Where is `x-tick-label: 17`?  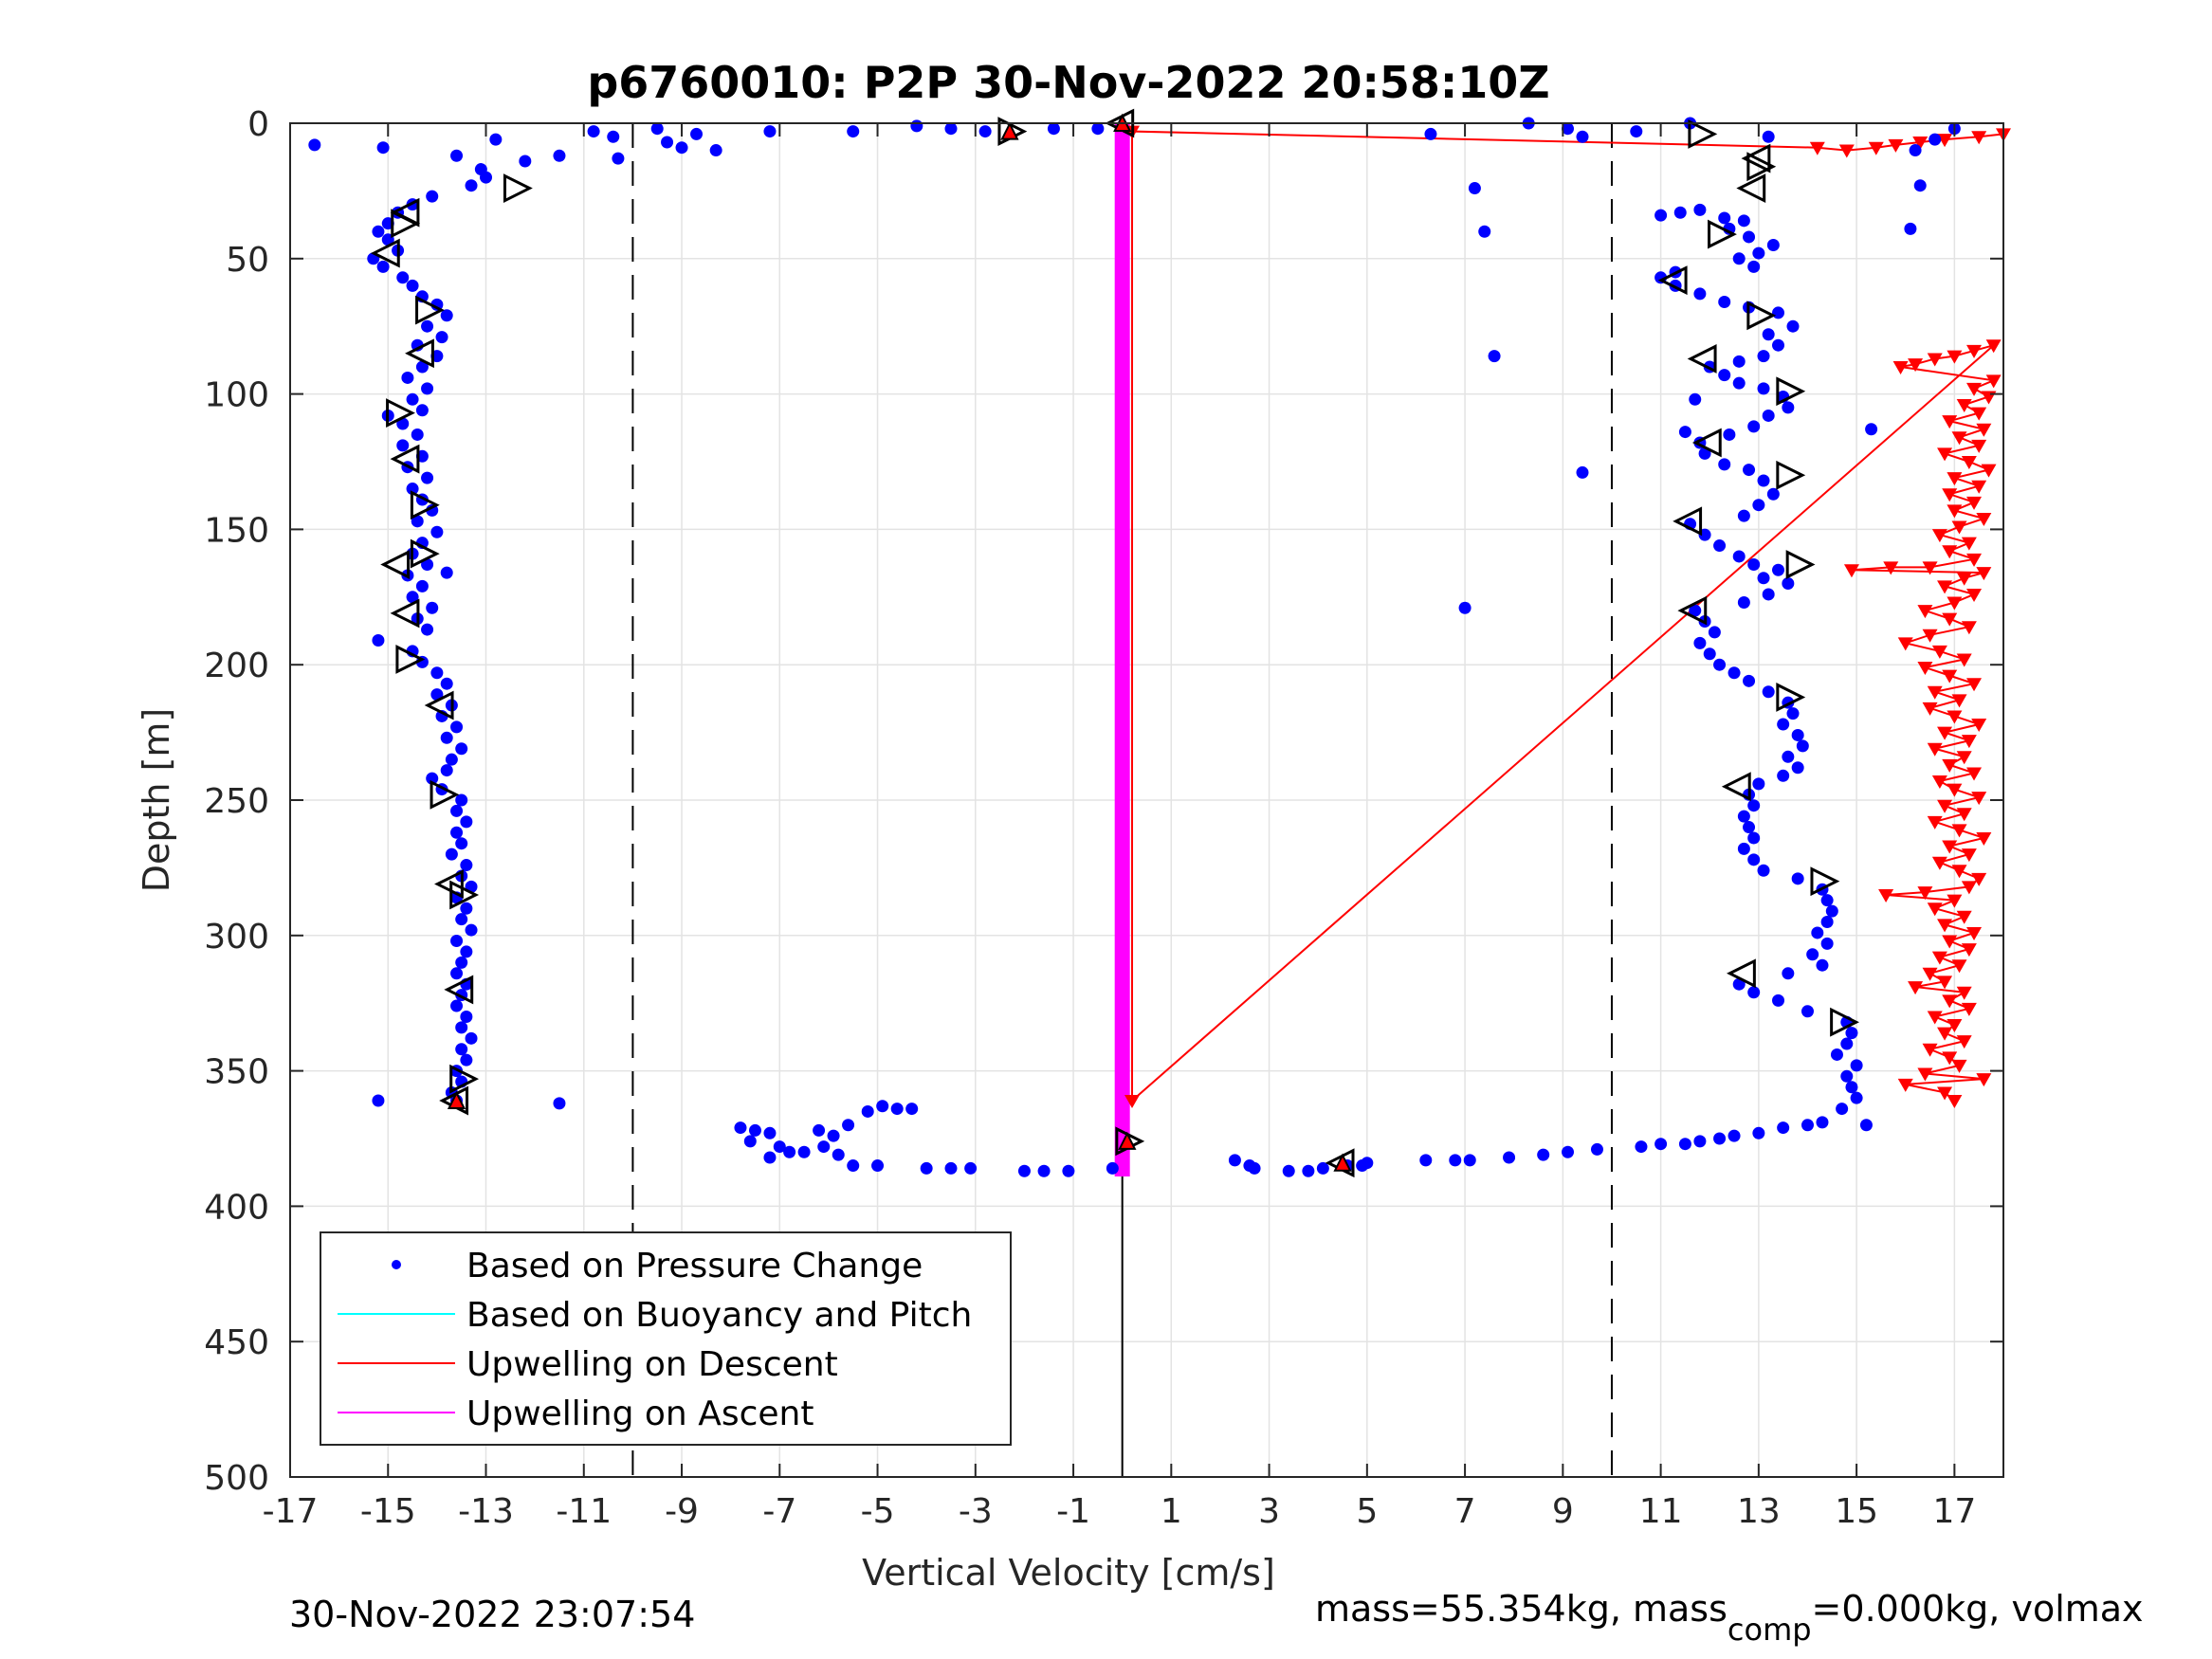
x-tick-label: 17 is located at coordinates (1954, 1511).